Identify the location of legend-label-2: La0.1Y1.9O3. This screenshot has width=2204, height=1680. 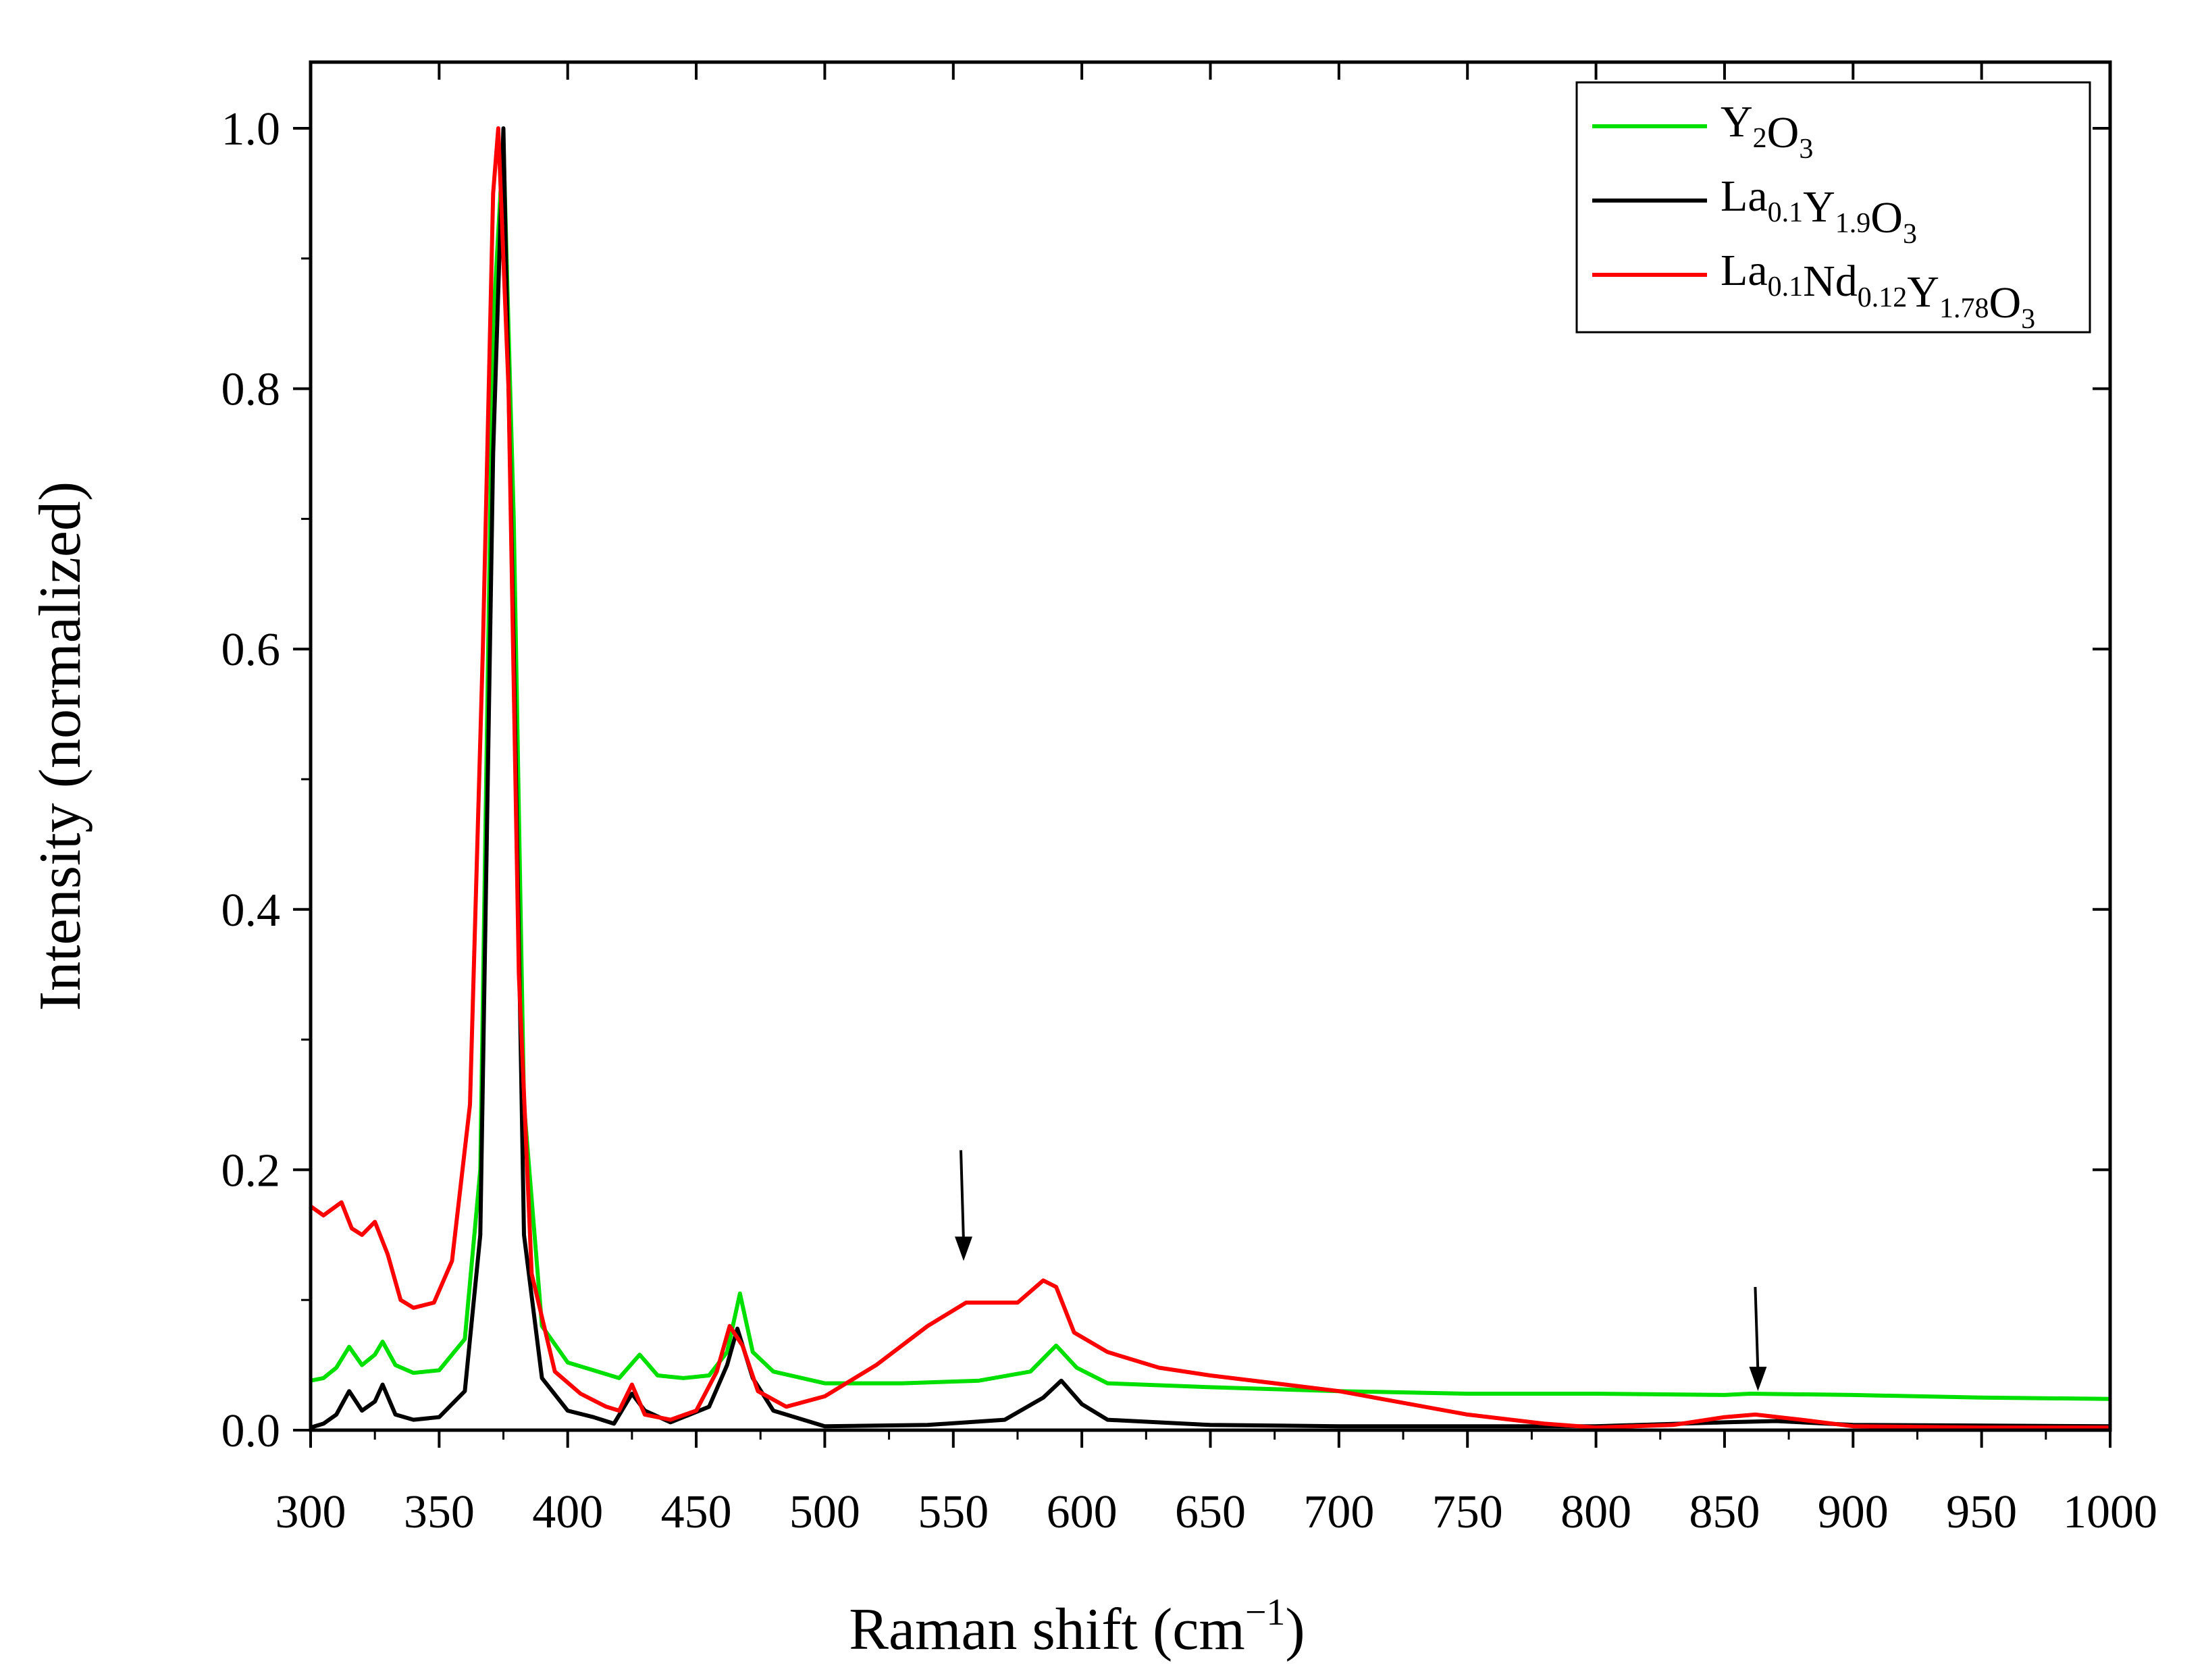
(1819, 211).